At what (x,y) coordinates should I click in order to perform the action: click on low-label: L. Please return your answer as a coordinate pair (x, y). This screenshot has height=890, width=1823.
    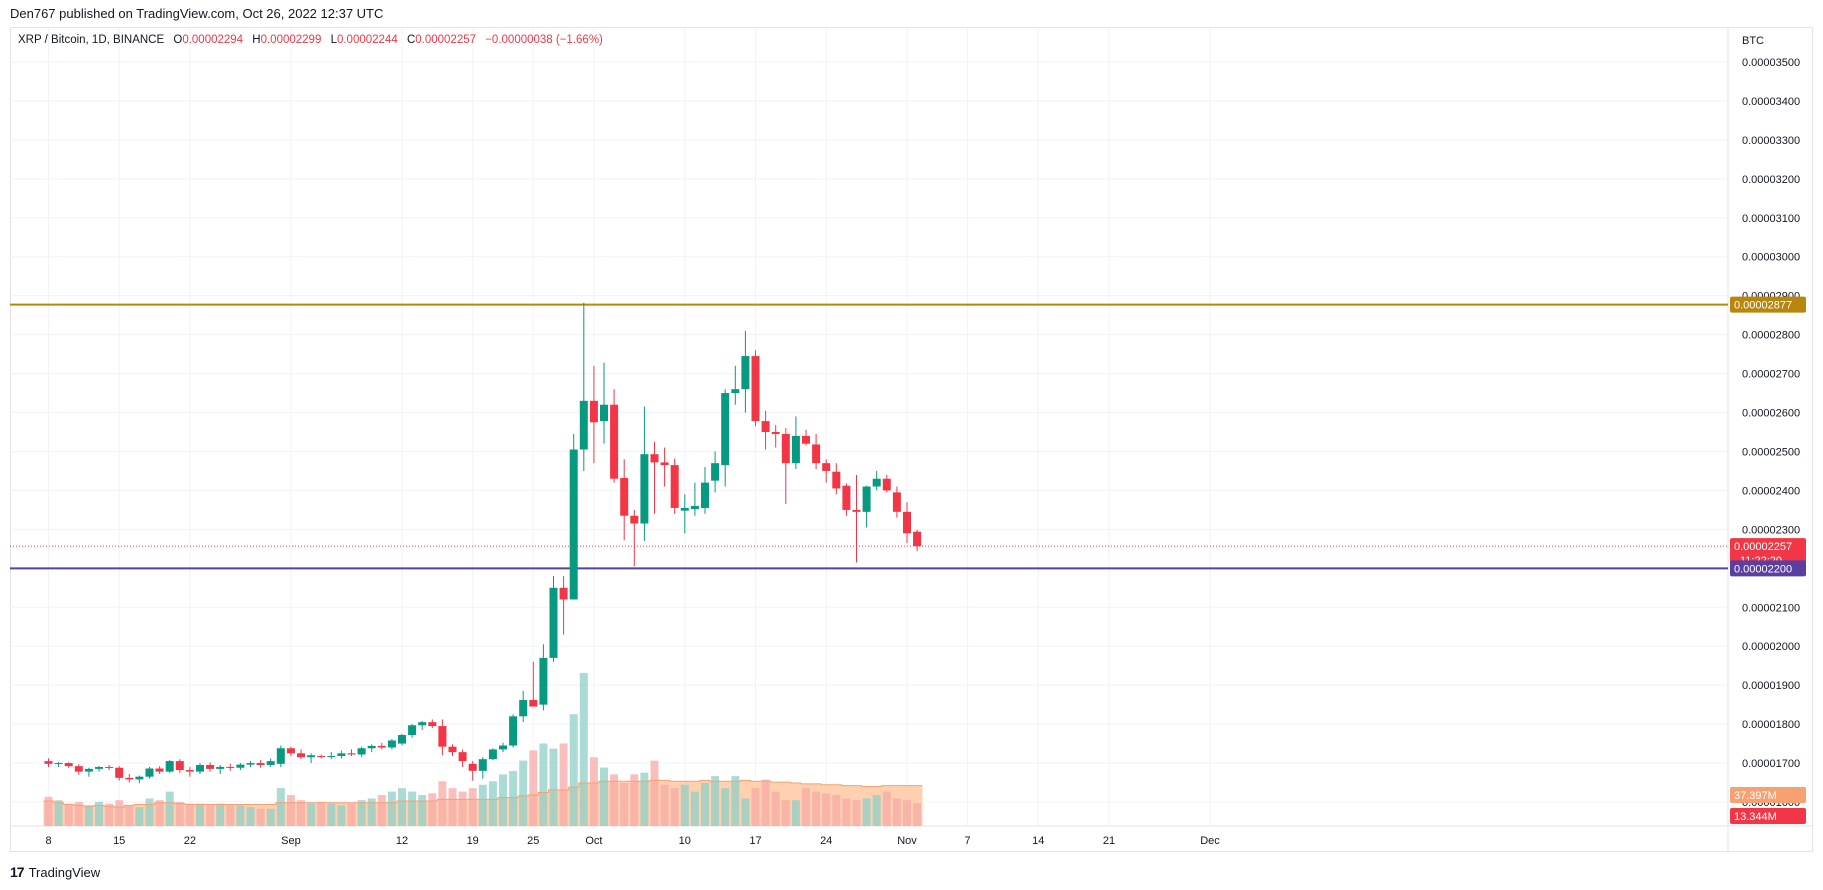
    Looking at the image, I should click on (333, 40).